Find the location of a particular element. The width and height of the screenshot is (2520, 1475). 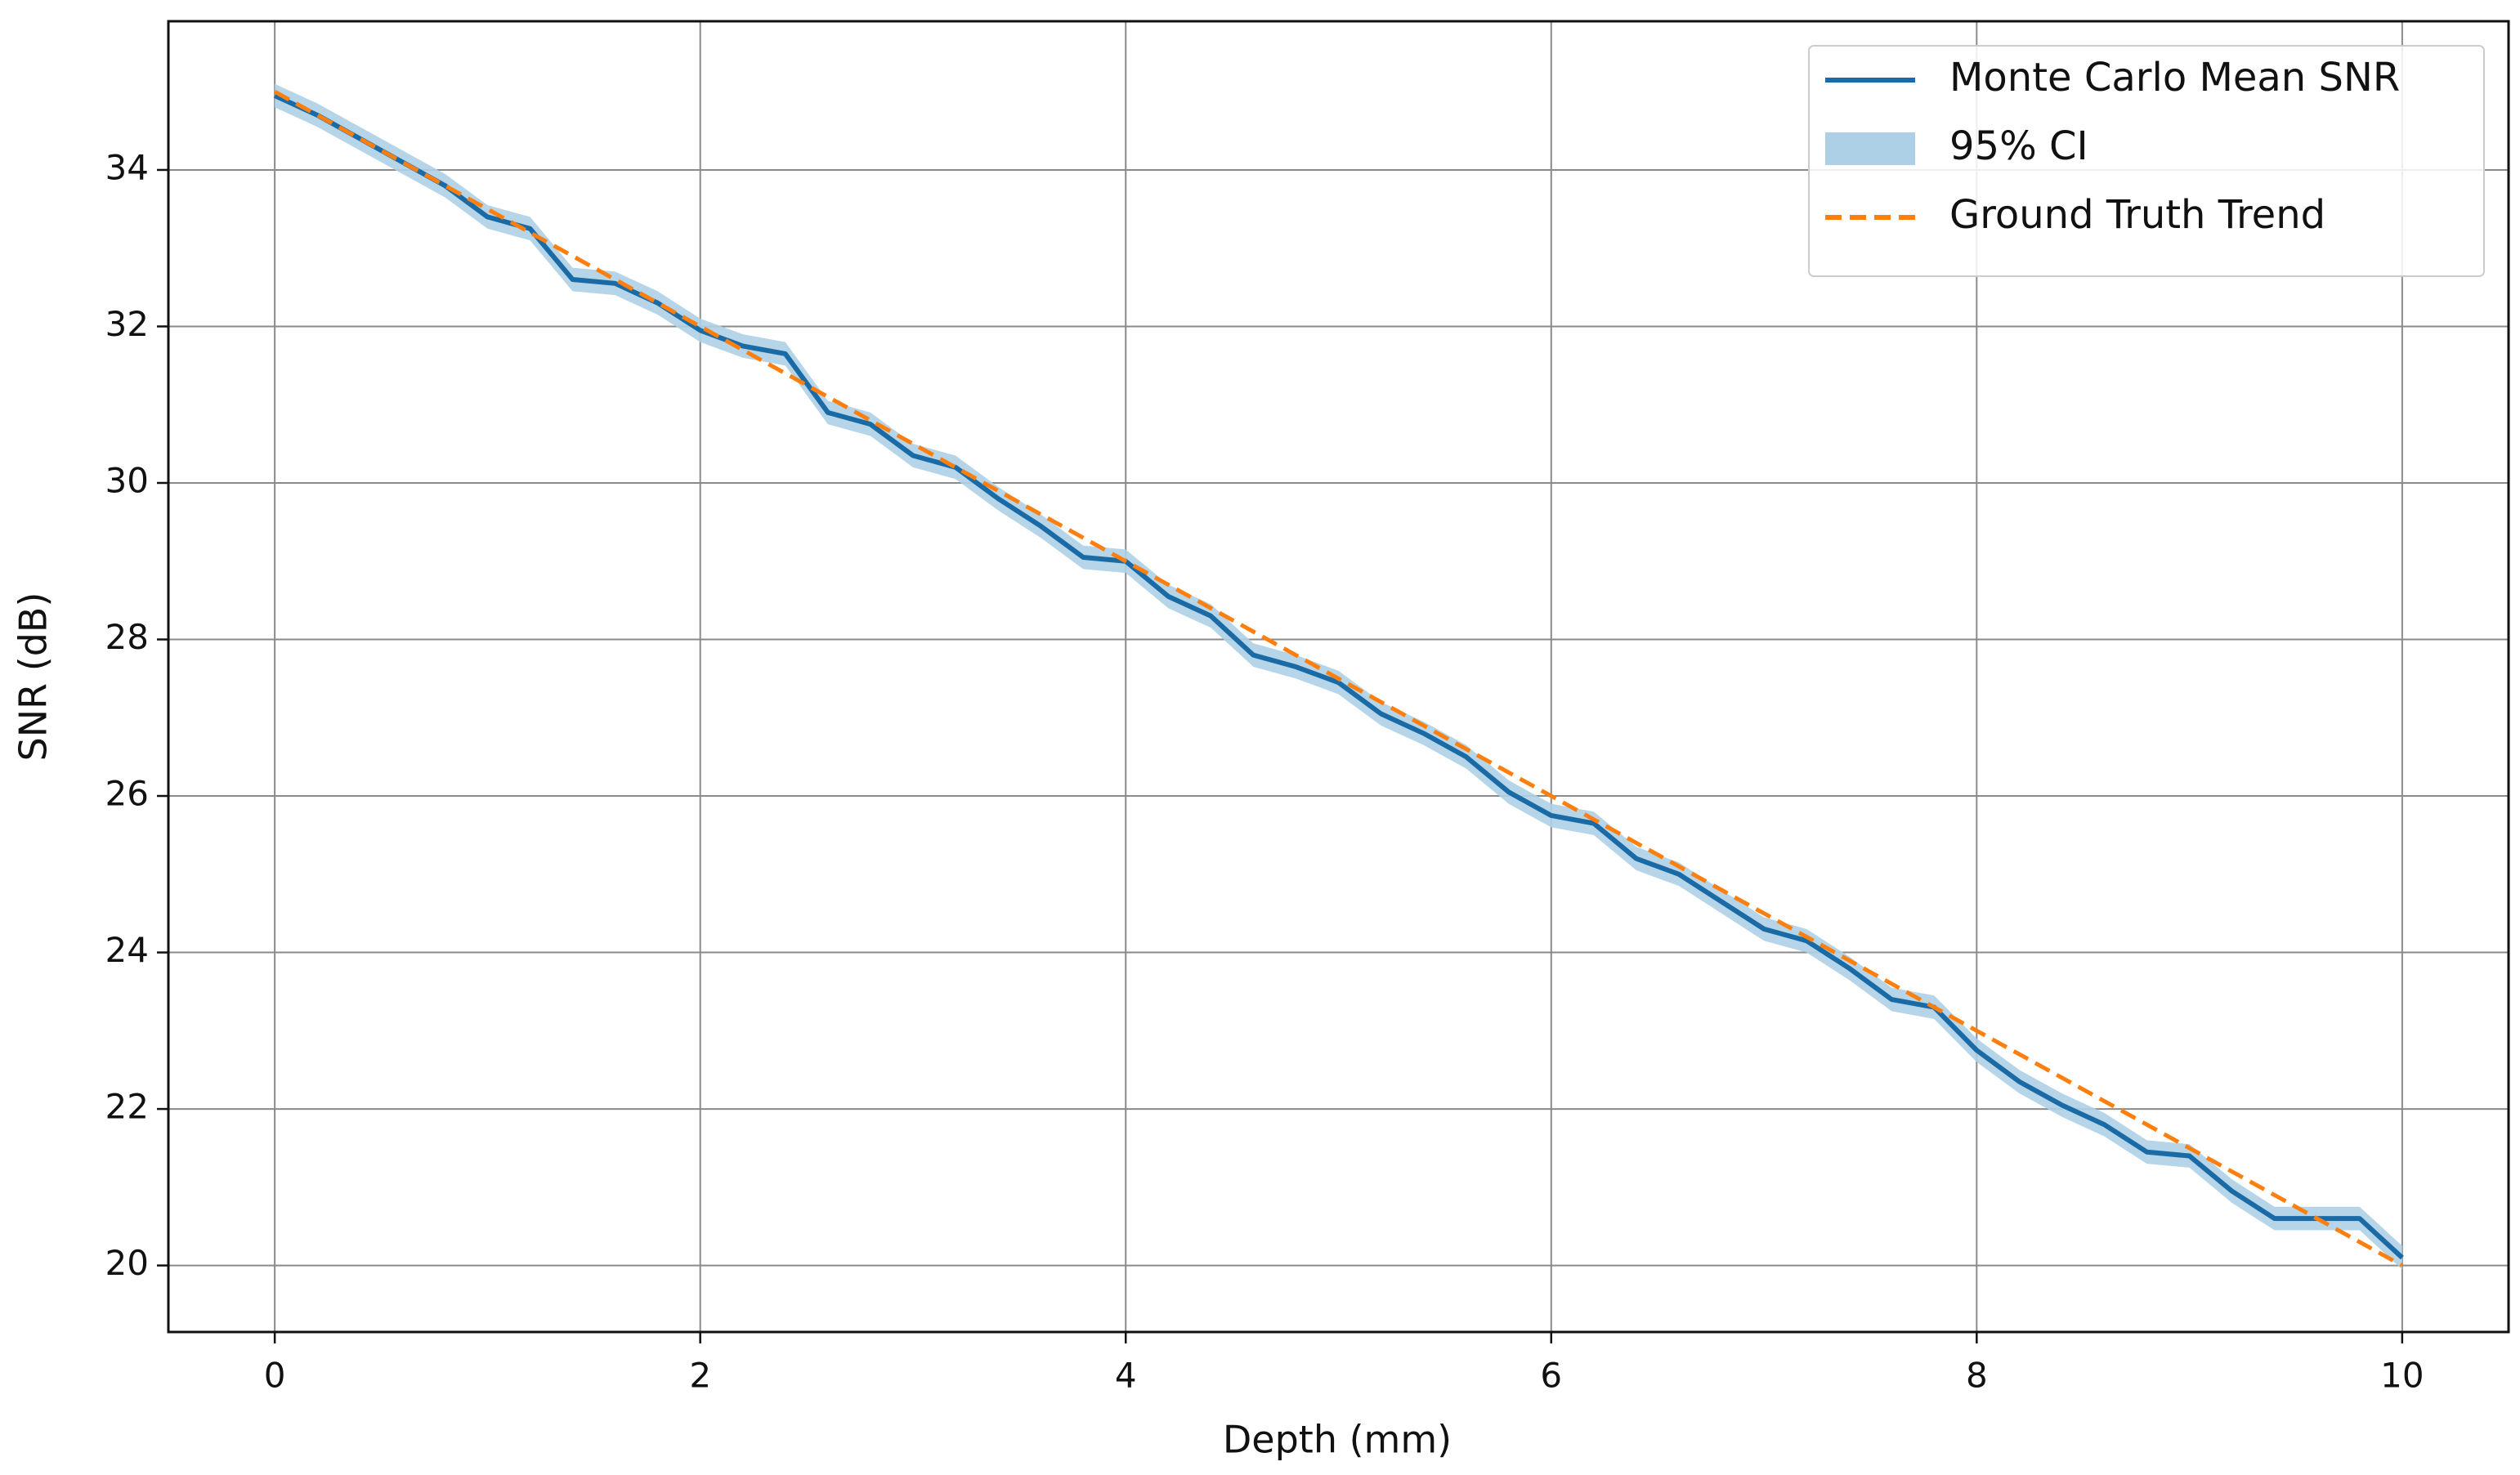

y-tick-label: 34 is located at coordinates (127, 167).